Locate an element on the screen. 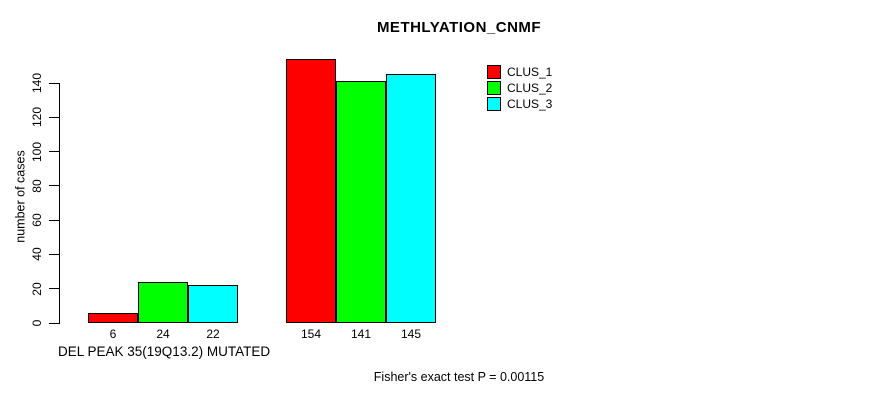  legend-row: CLUS_3 is located at coordinates (519, 104).